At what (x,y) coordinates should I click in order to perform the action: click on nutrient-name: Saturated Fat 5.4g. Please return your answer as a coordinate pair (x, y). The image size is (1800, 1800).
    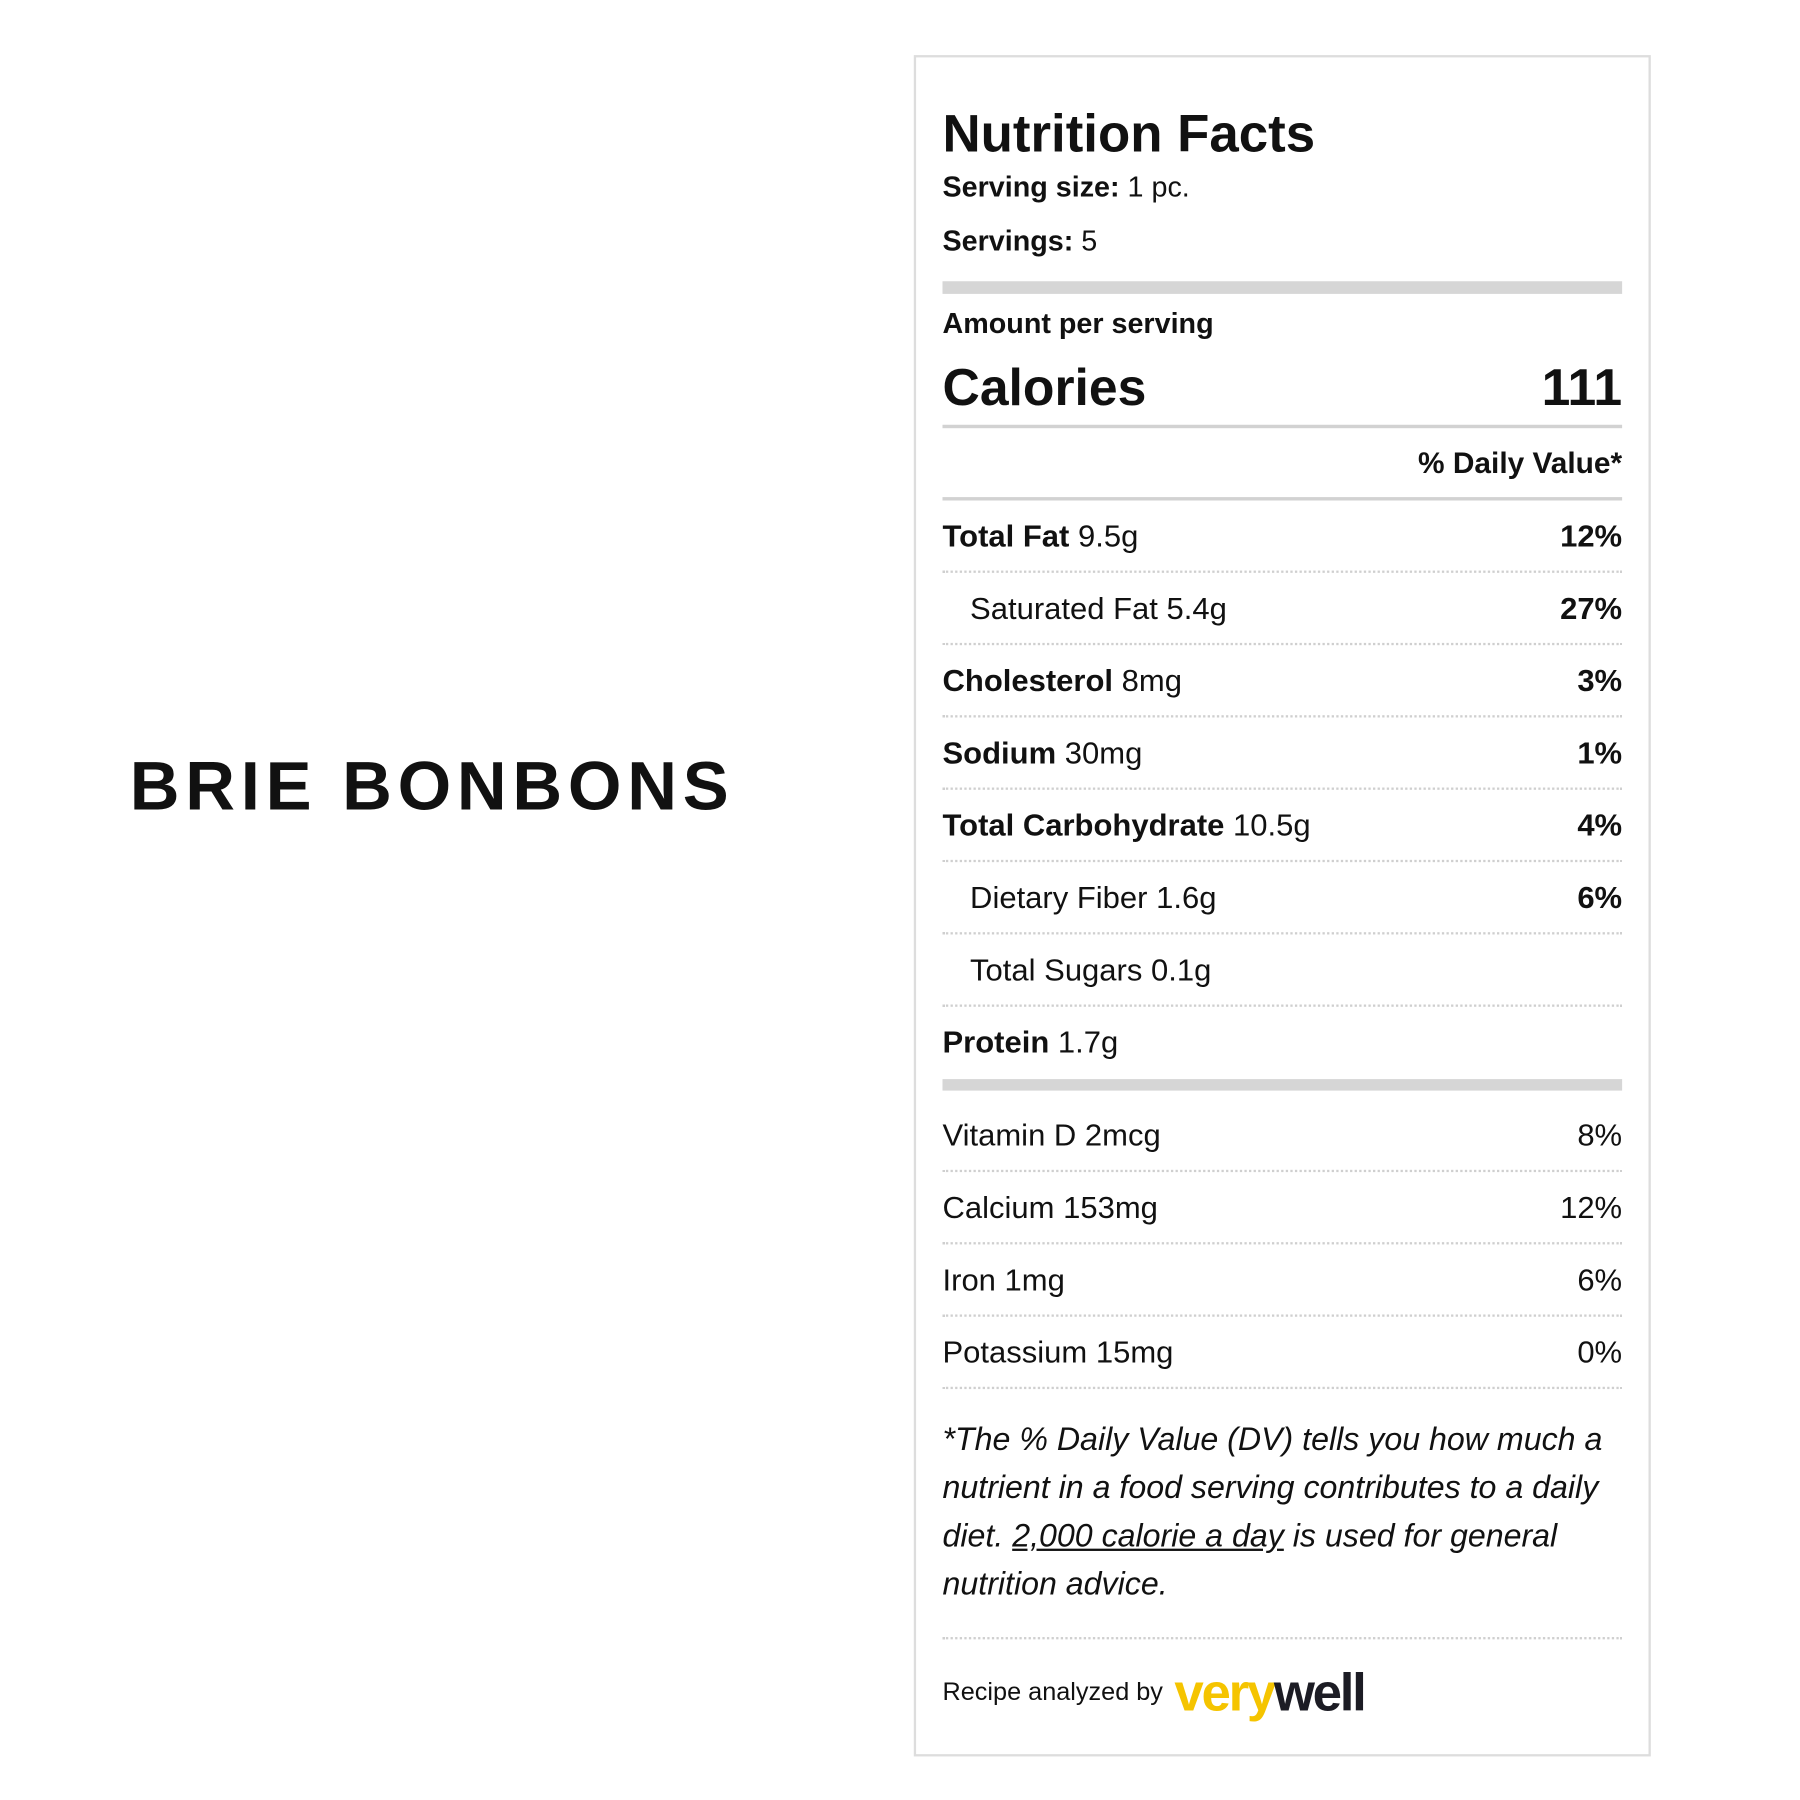
    Looking at the image, I should click on (1085, 608).